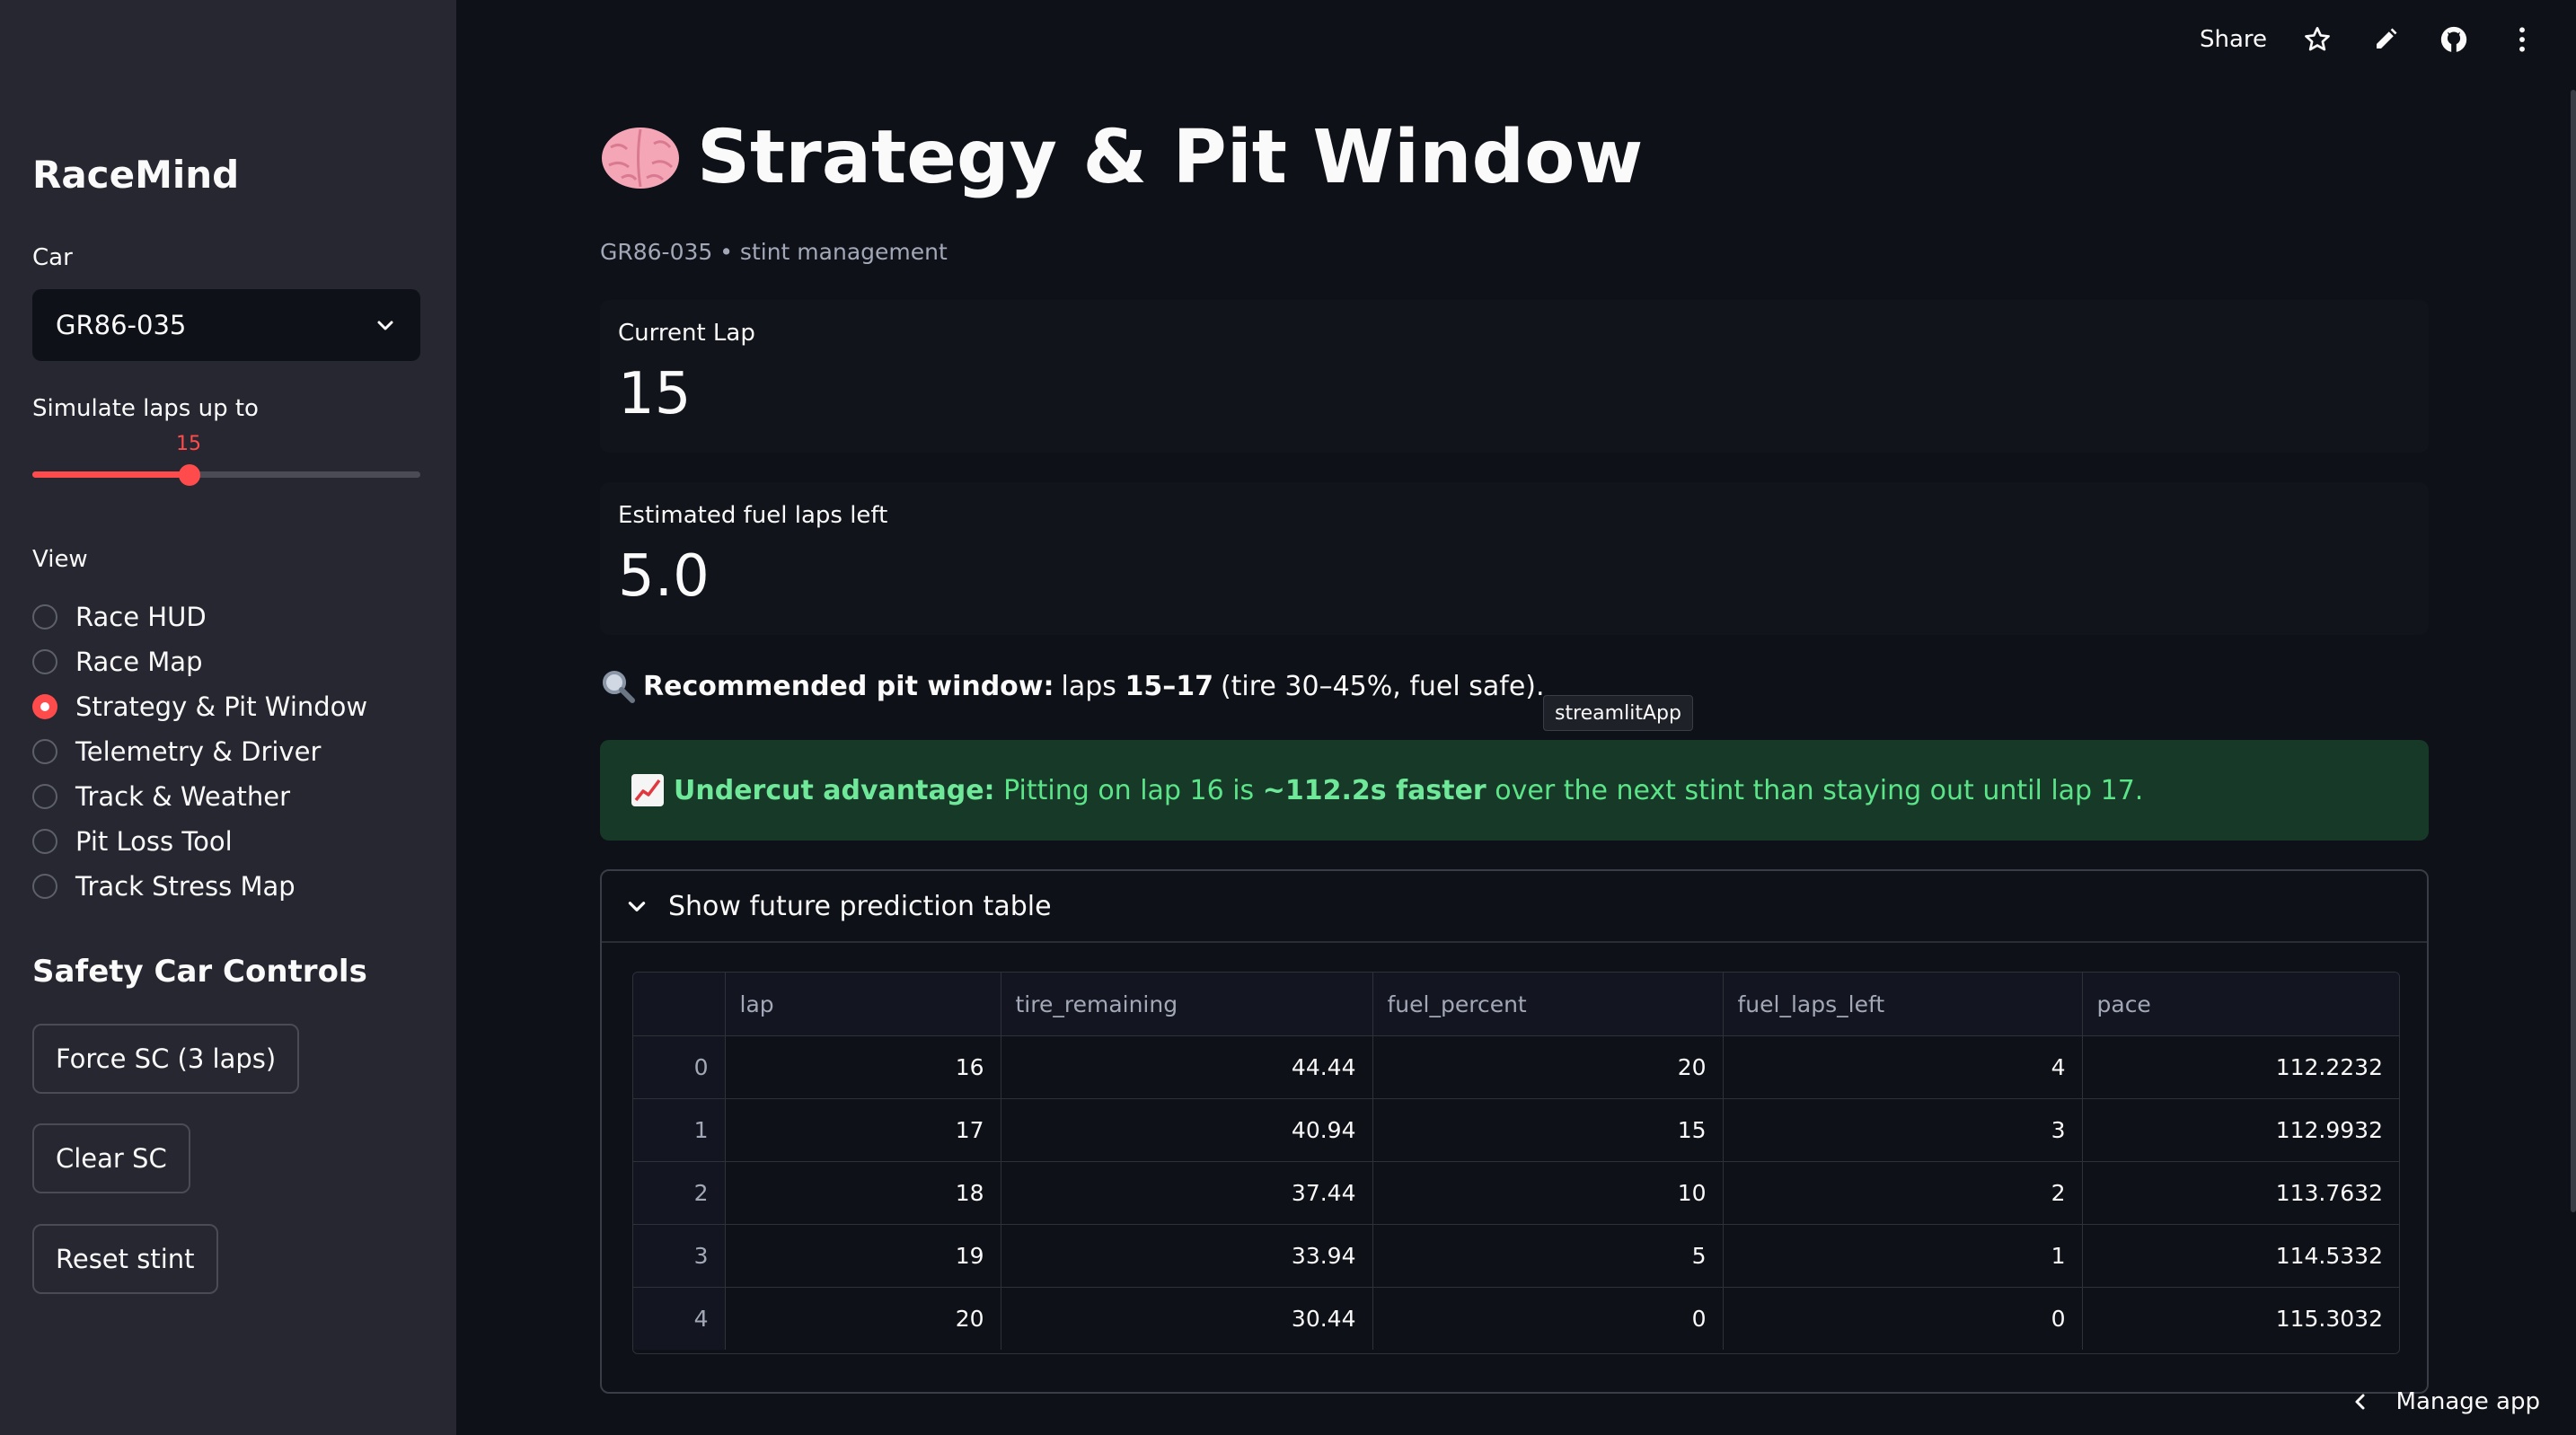 The height and width of the screenshot is (1435, 2576). I want to click on radio-pit-loss-tool: Pit Loss Tool, so click(199, 841).